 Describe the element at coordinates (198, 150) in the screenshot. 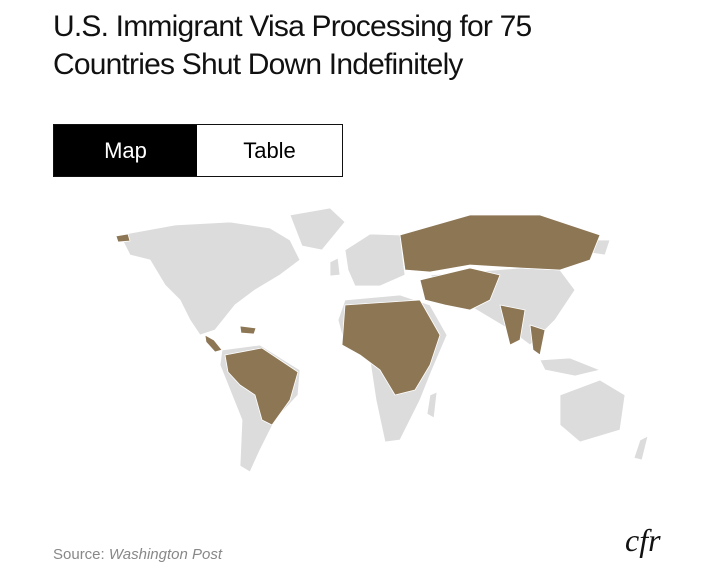

I see `view-tabs: Map Table` at that location.